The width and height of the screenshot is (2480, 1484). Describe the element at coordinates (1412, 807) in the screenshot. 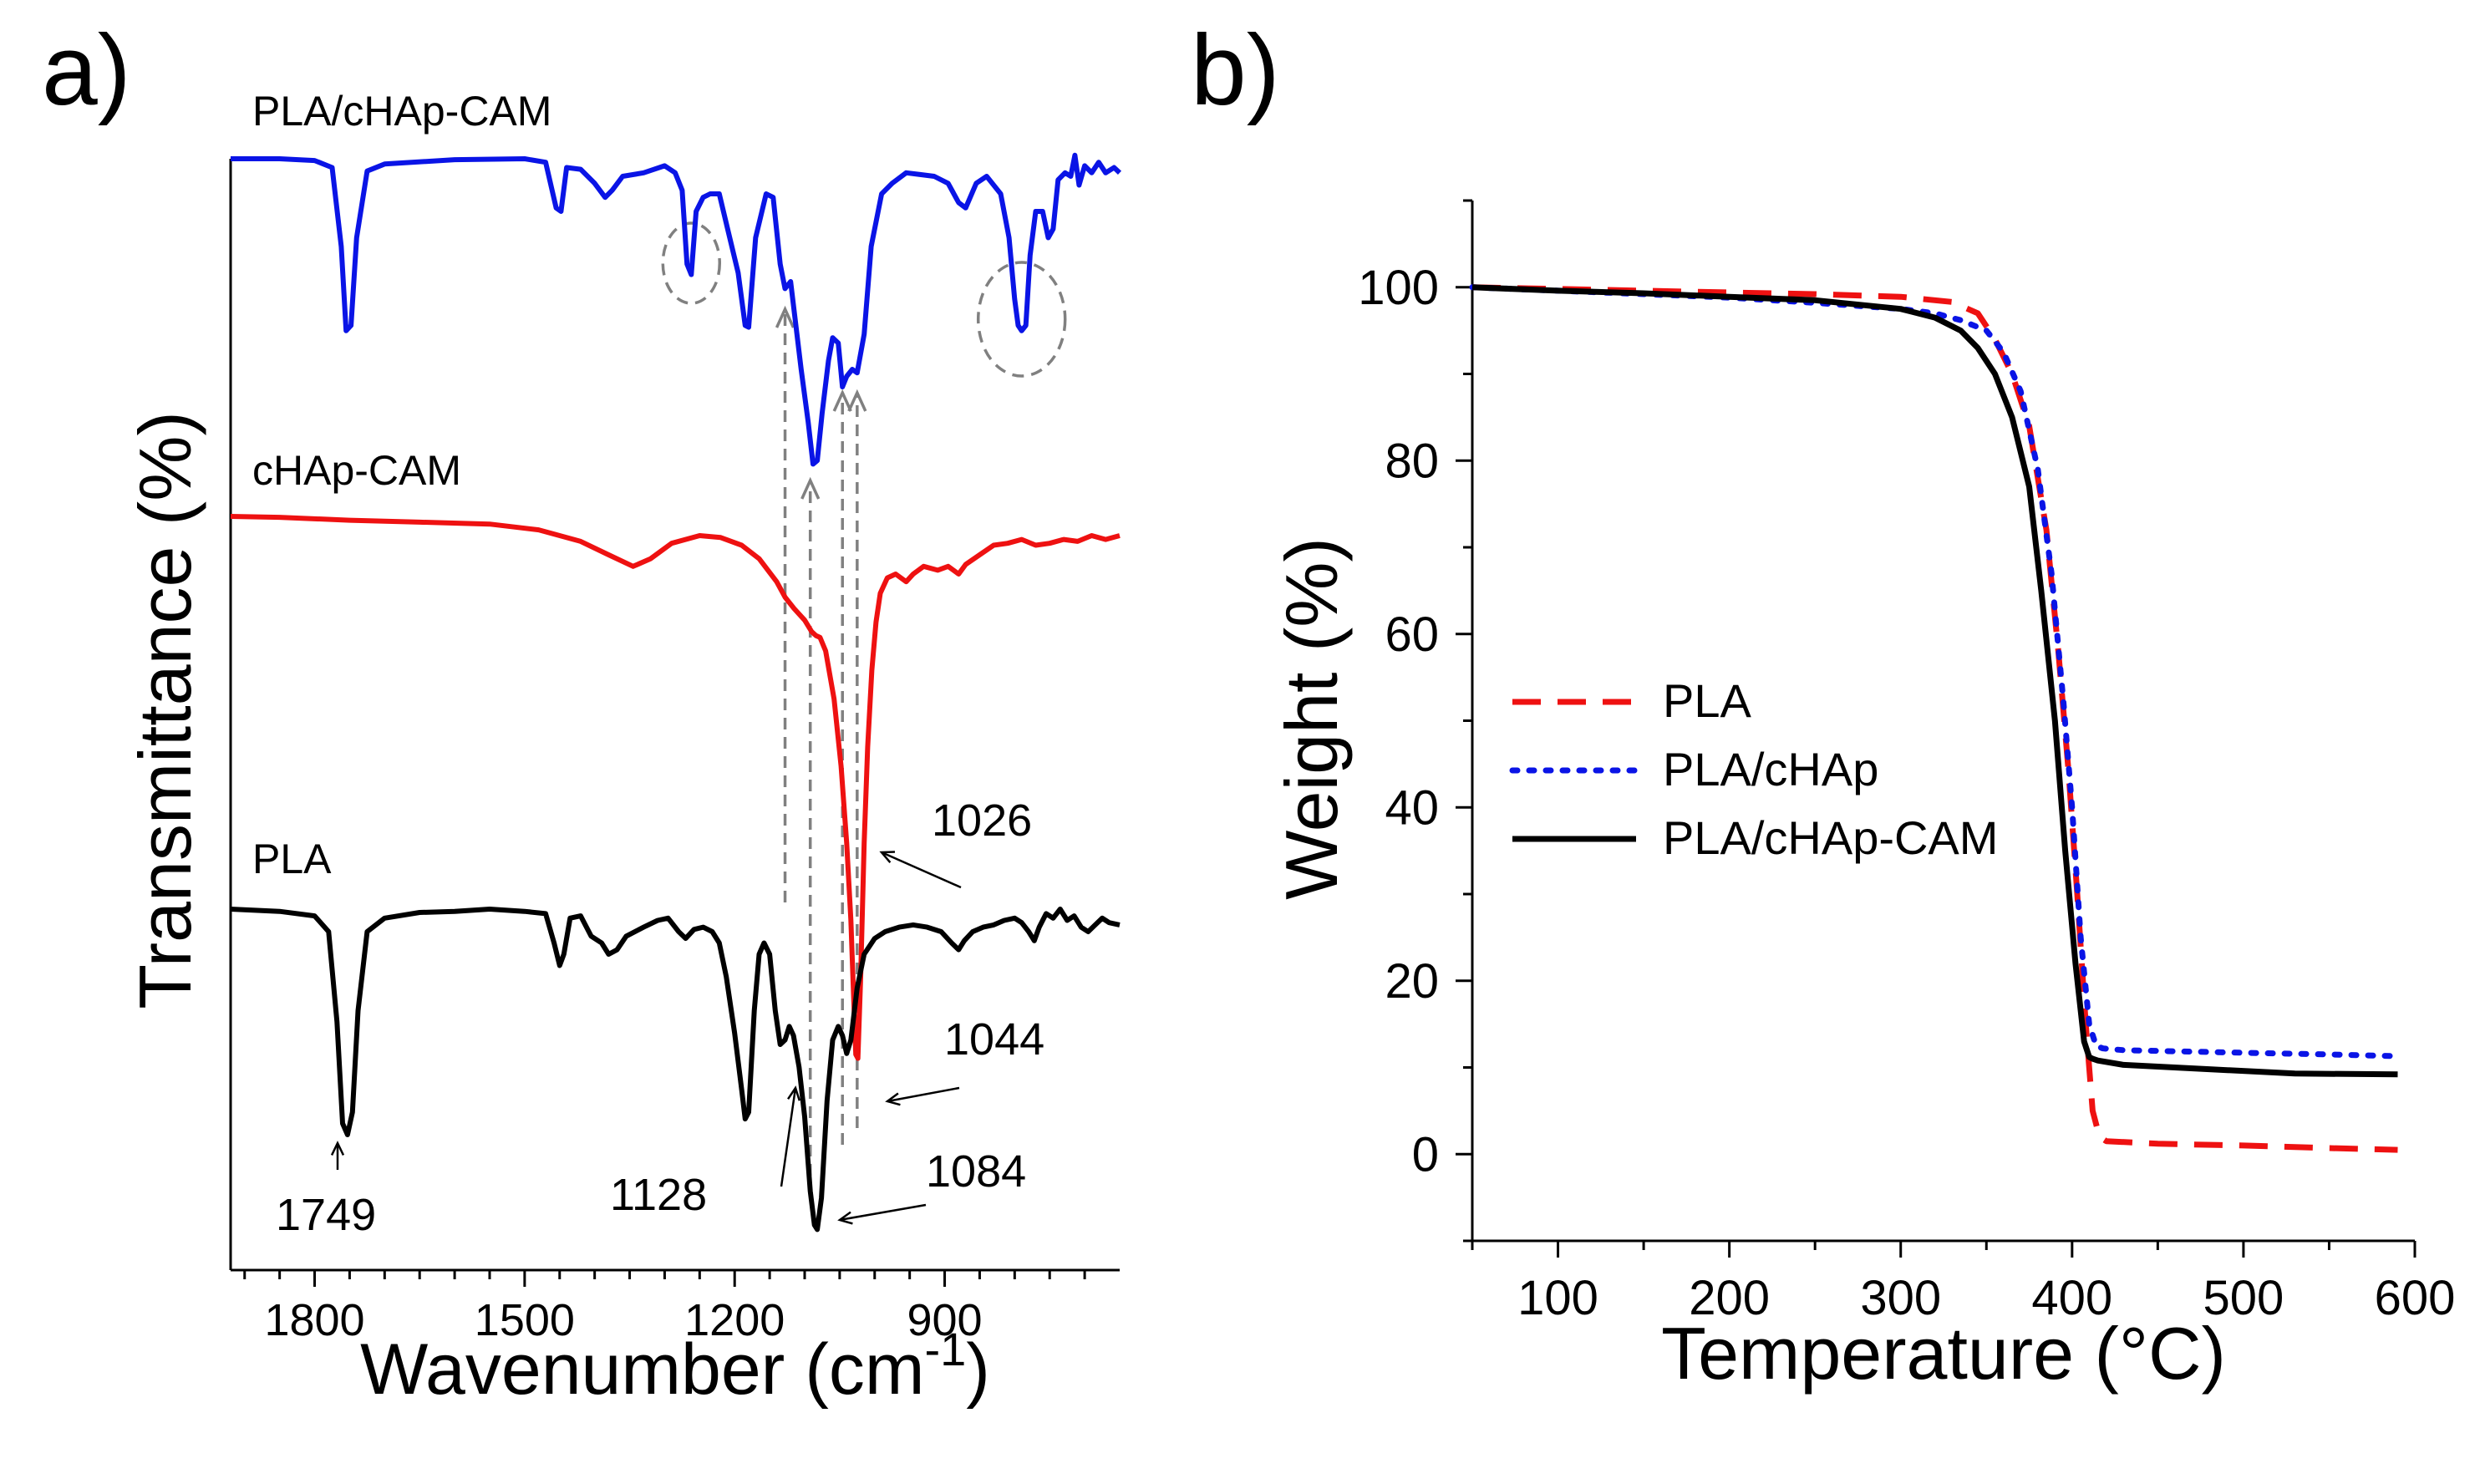

I see `tga-y-tick-label-40: 40` at that location.